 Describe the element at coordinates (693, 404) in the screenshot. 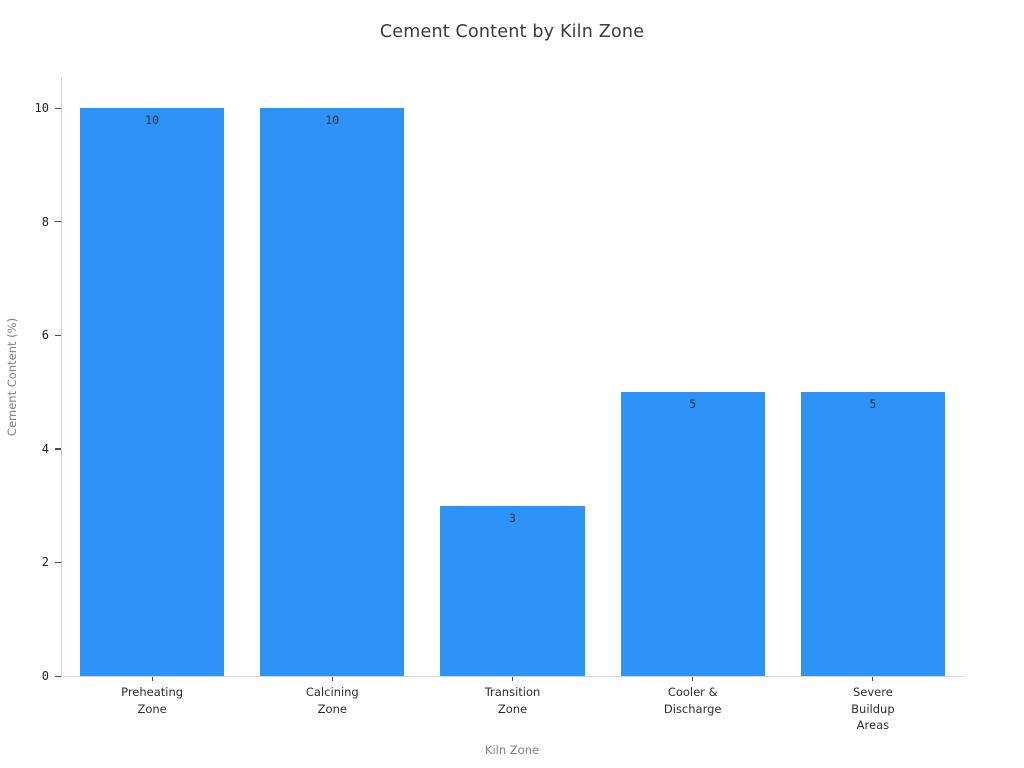

I see `bar-value-label-4: 5` at that location.